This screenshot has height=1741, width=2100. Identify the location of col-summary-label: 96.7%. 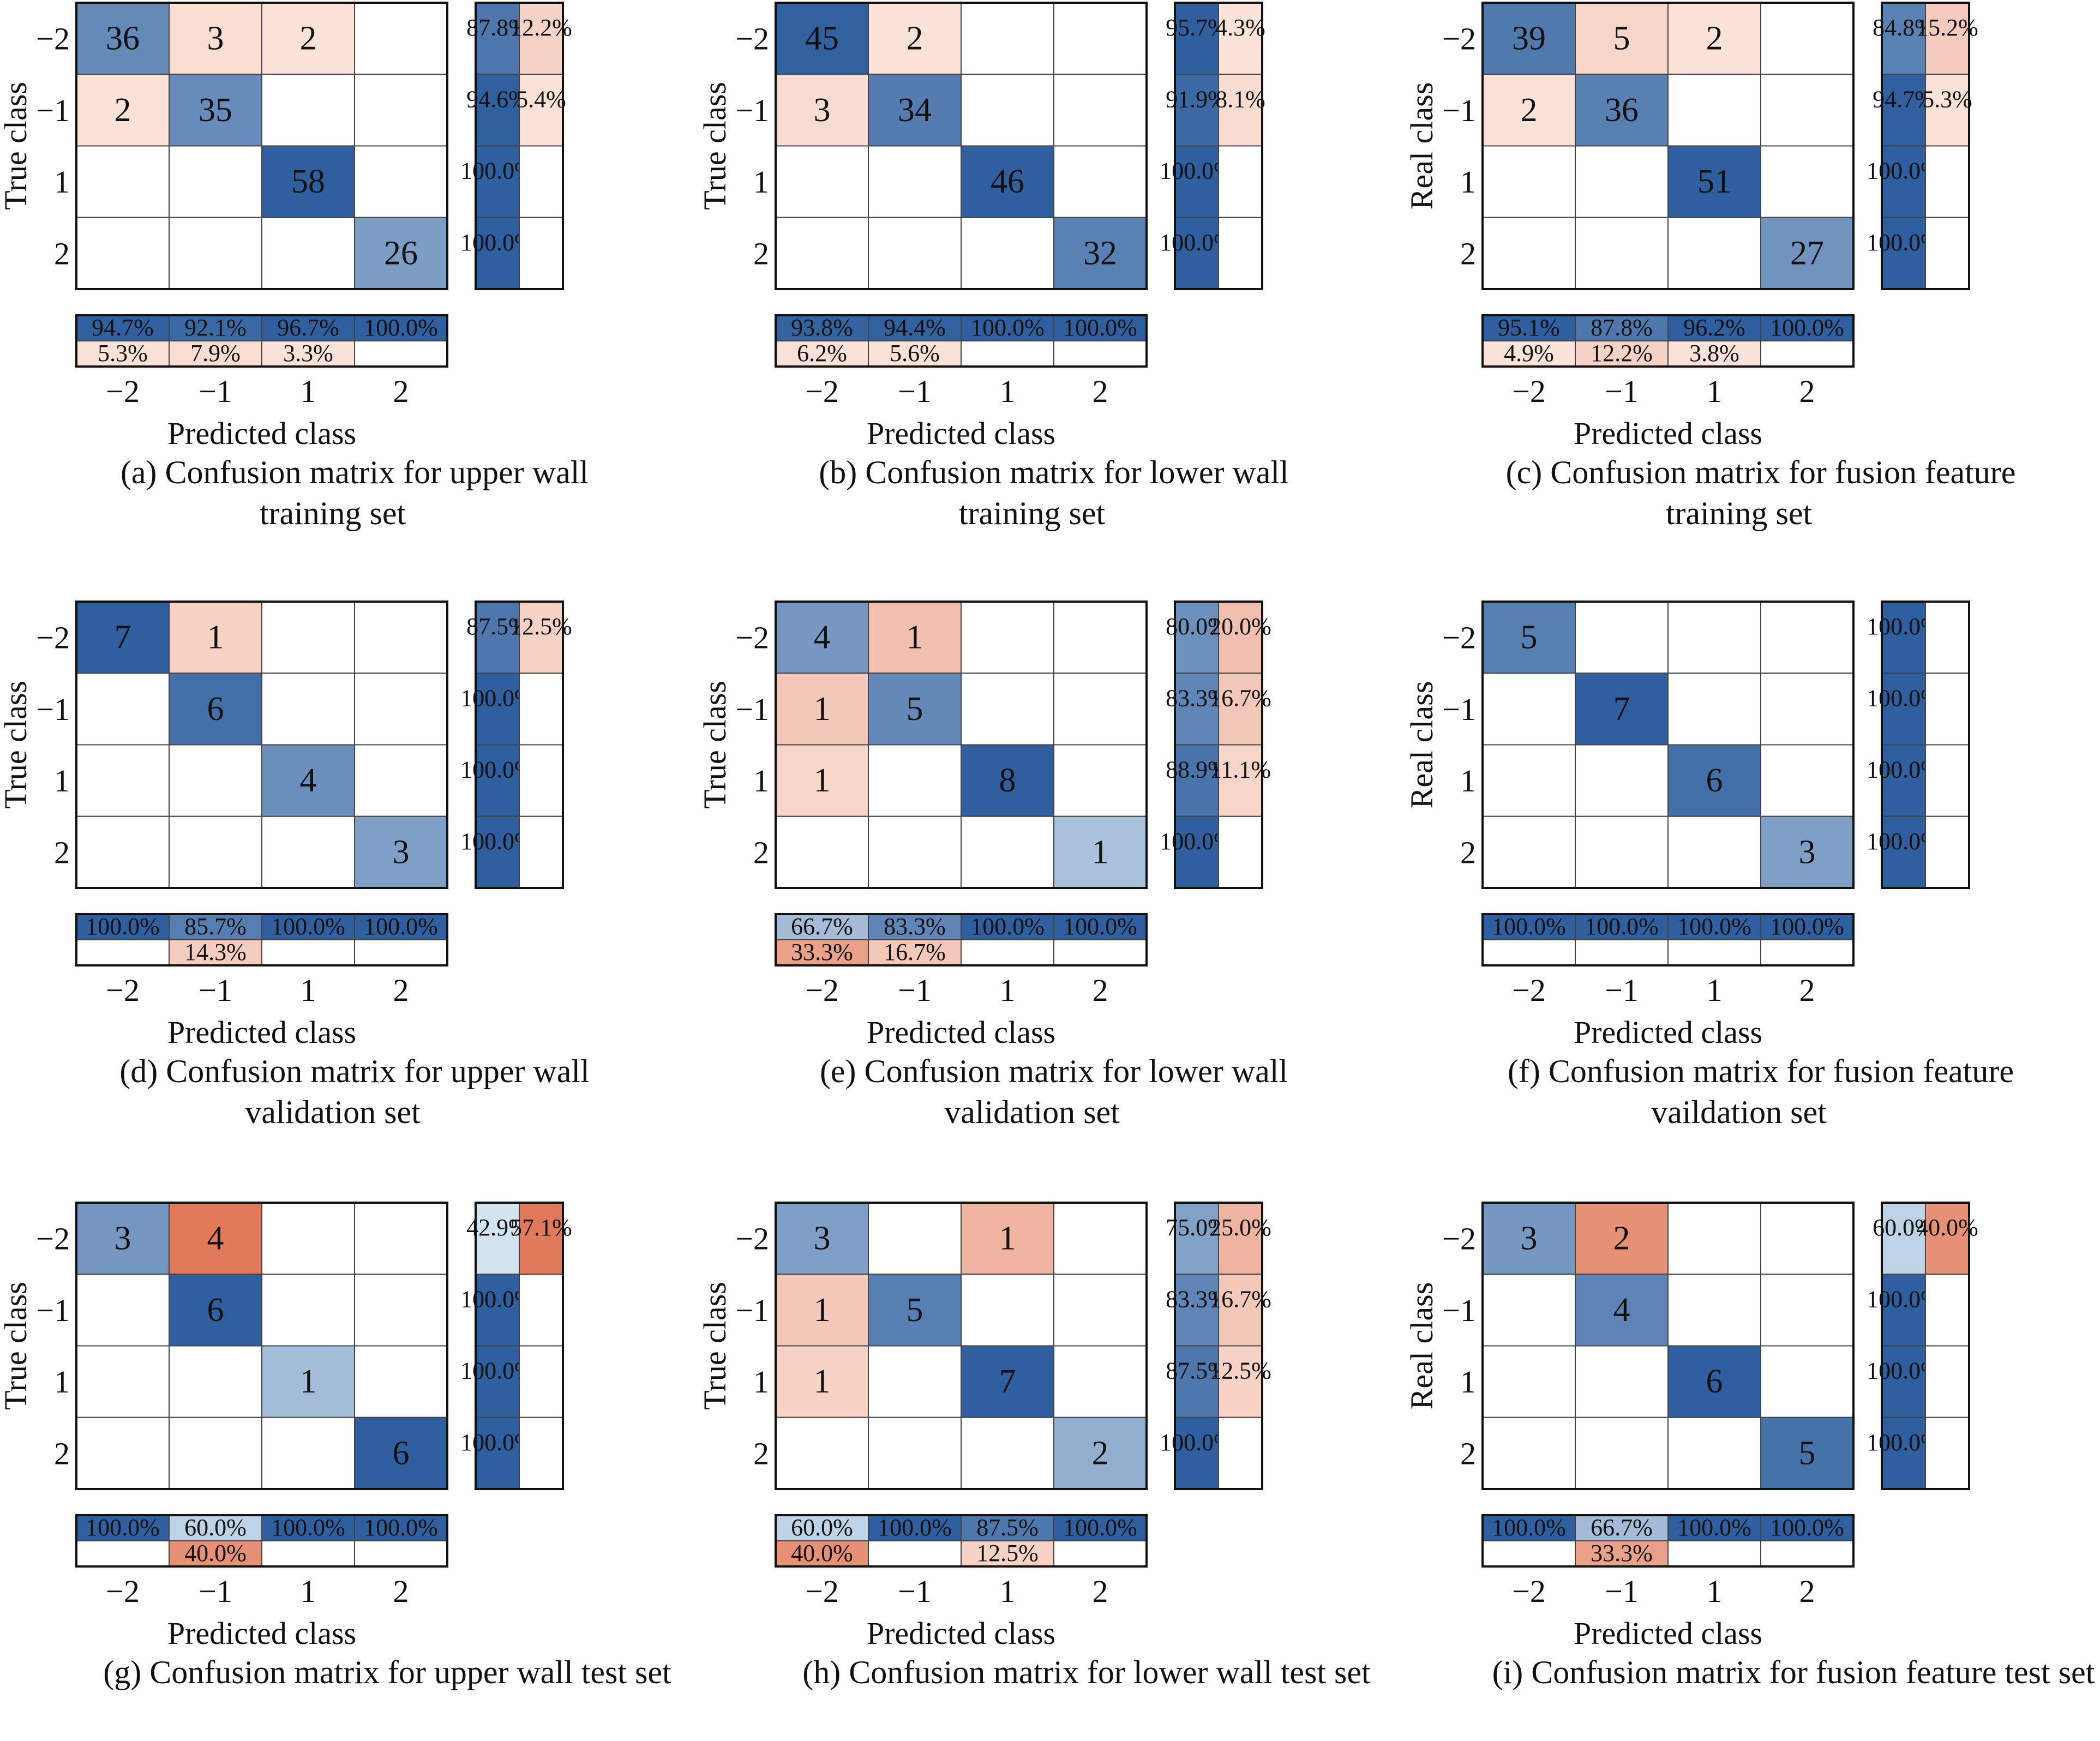
(308, 327).